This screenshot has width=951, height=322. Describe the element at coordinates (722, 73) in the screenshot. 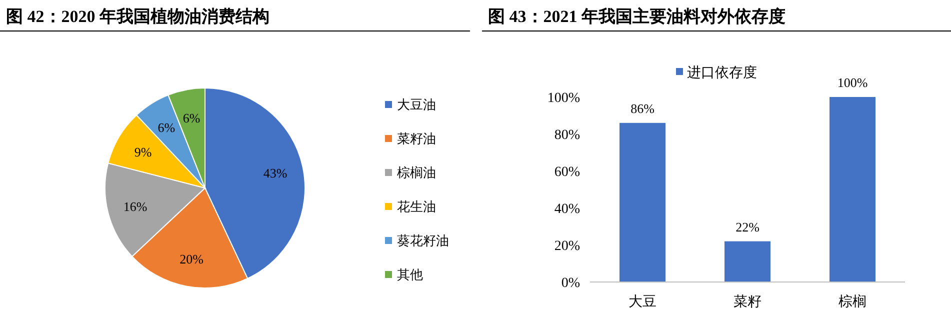

I see `legend-label: 进口依存度` at that location.